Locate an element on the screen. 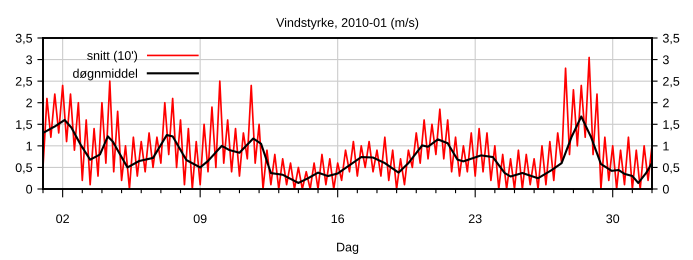 This screenshot has width=693, height=260. legend-label: døgnmiddel is located at coordinates (105, 74).